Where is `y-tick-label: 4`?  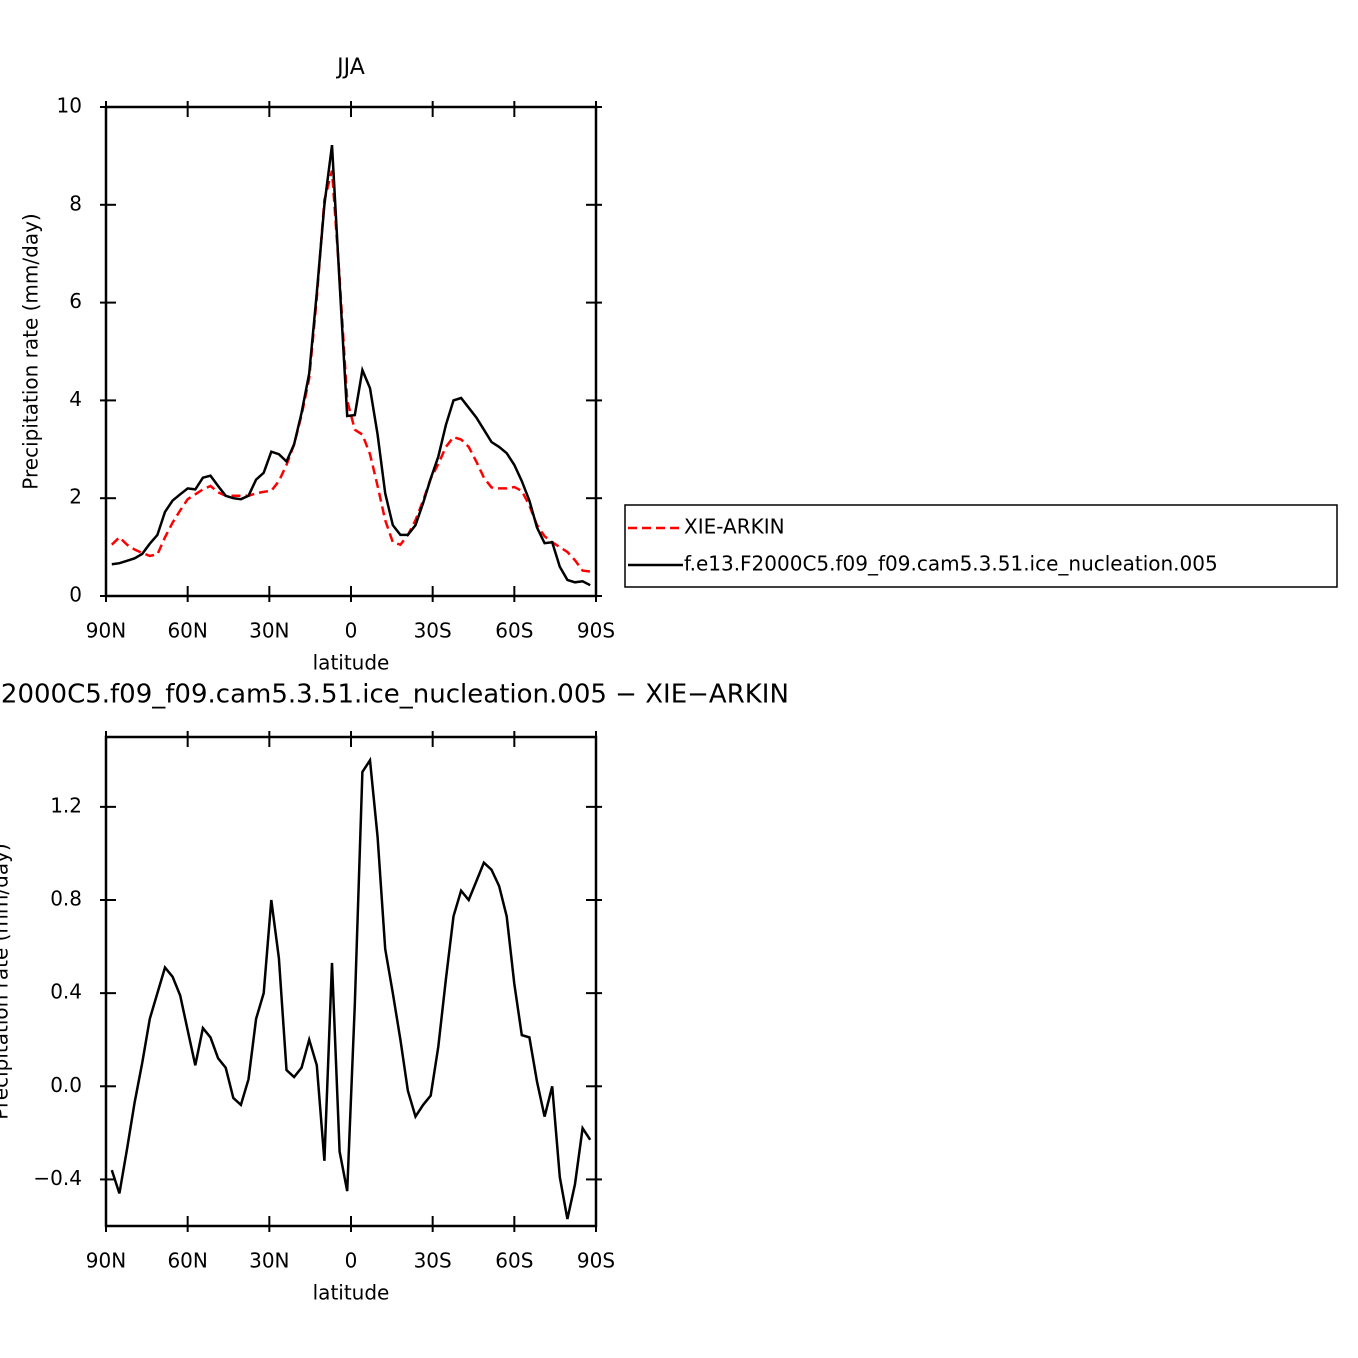
y-tick-label: 4 is located at coordinates (75, 399).